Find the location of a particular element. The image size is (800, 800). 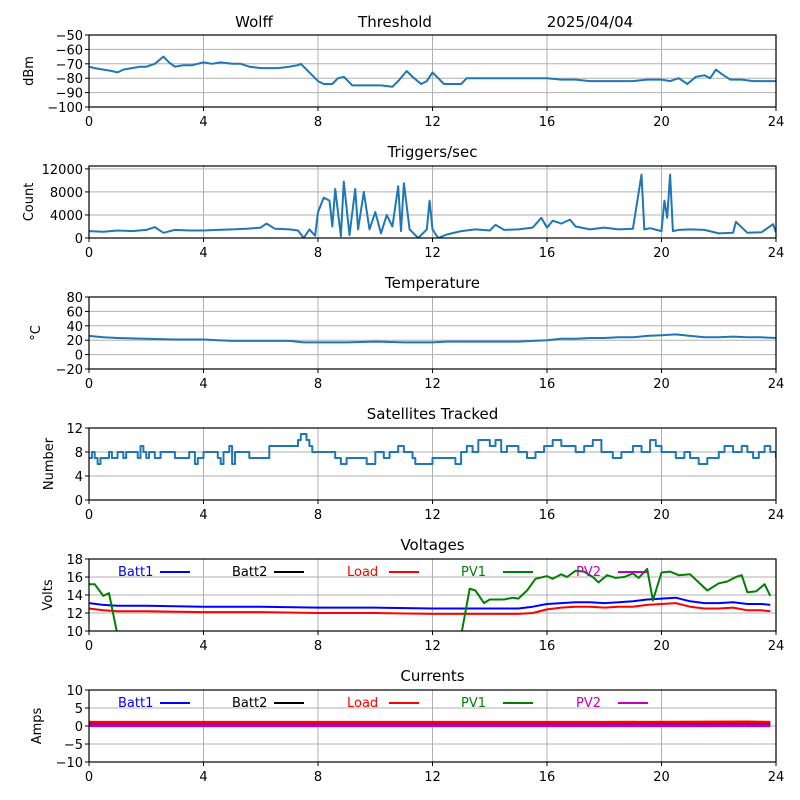

series-line-pv1 is located at coordinates (430, 599).